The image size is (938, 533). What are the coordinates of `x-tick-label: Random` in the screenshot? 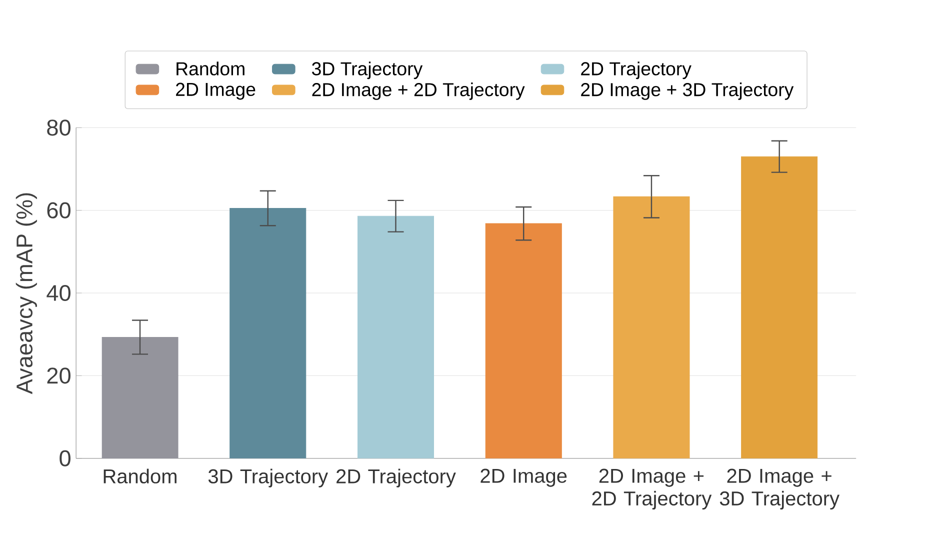 It's located at (140, 476).